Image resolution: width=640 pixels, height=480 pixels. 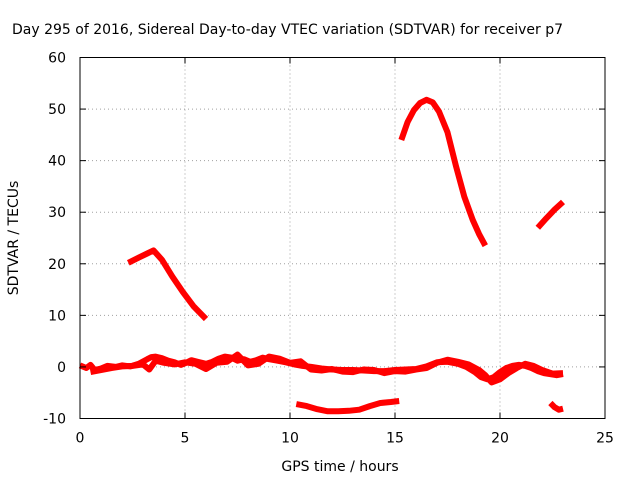 What do you see at coordinates (57, 110) in the screenshot?
I see `y-tick-label: 50` at bounding box center [57, 110].